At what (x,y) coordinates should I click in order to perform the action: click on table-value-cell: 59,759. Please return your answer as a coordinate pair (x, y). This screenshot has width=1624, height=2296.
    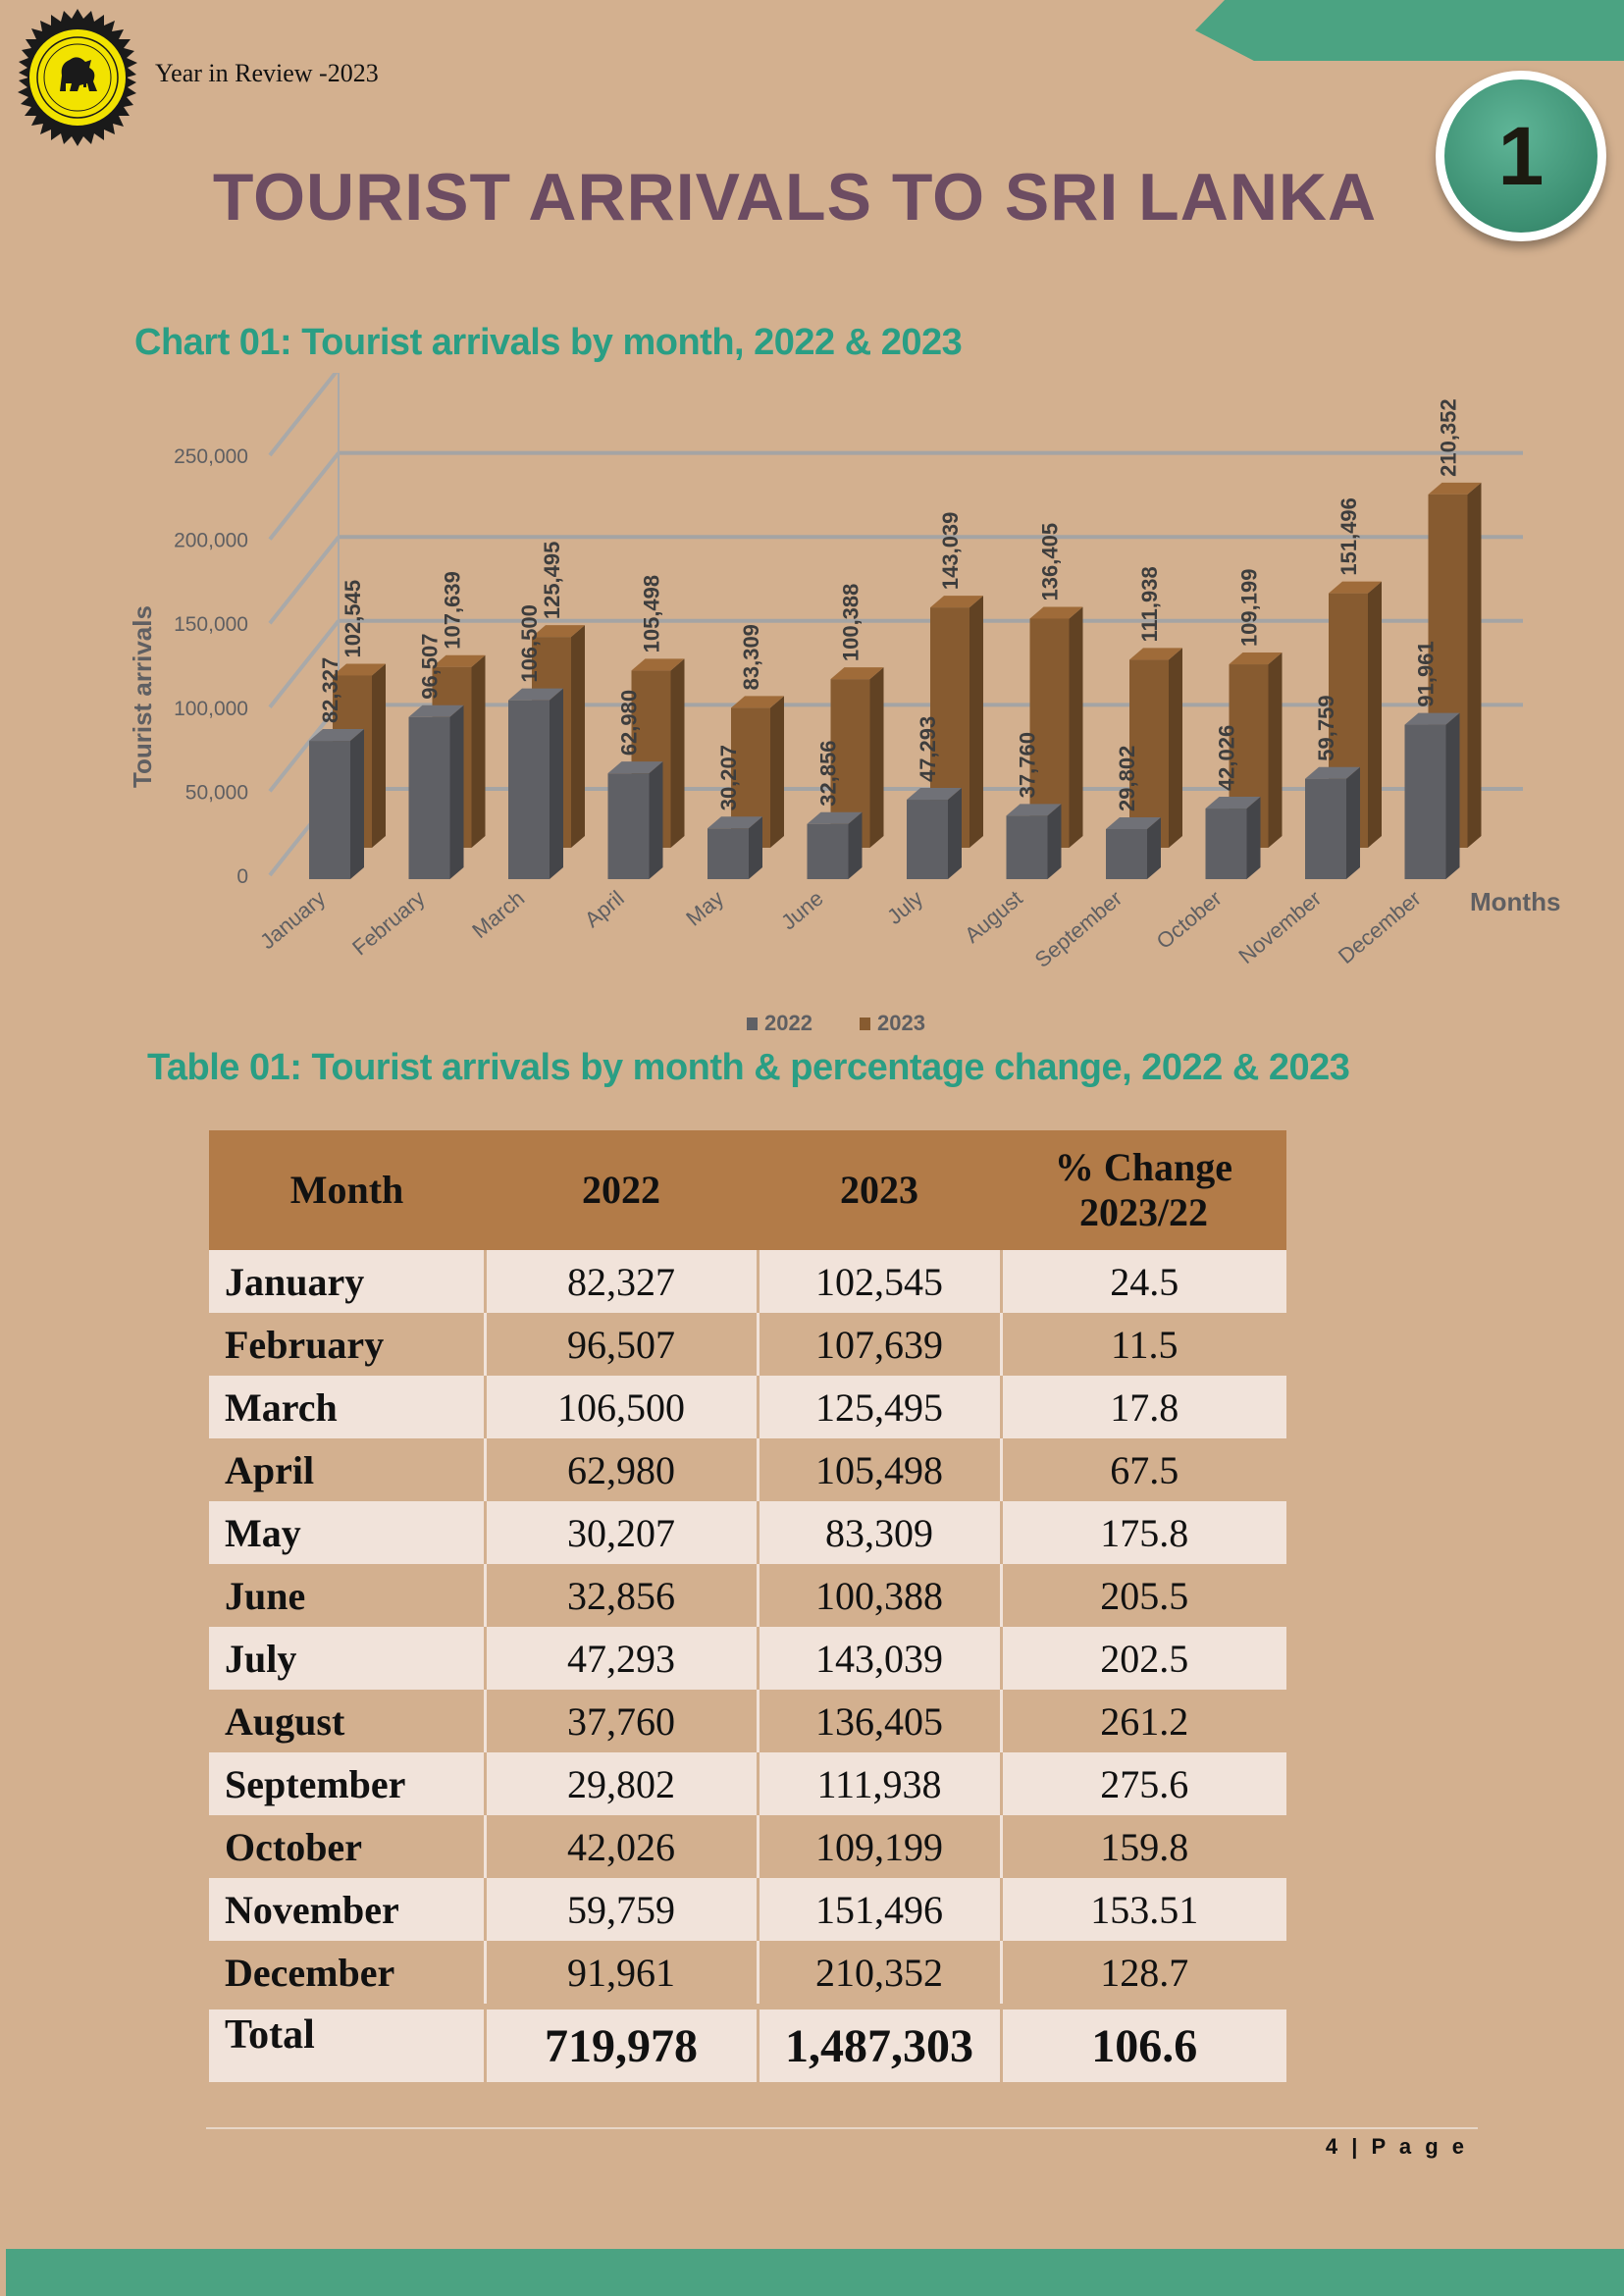
    Looking at the image, I should click on (622, 1909).